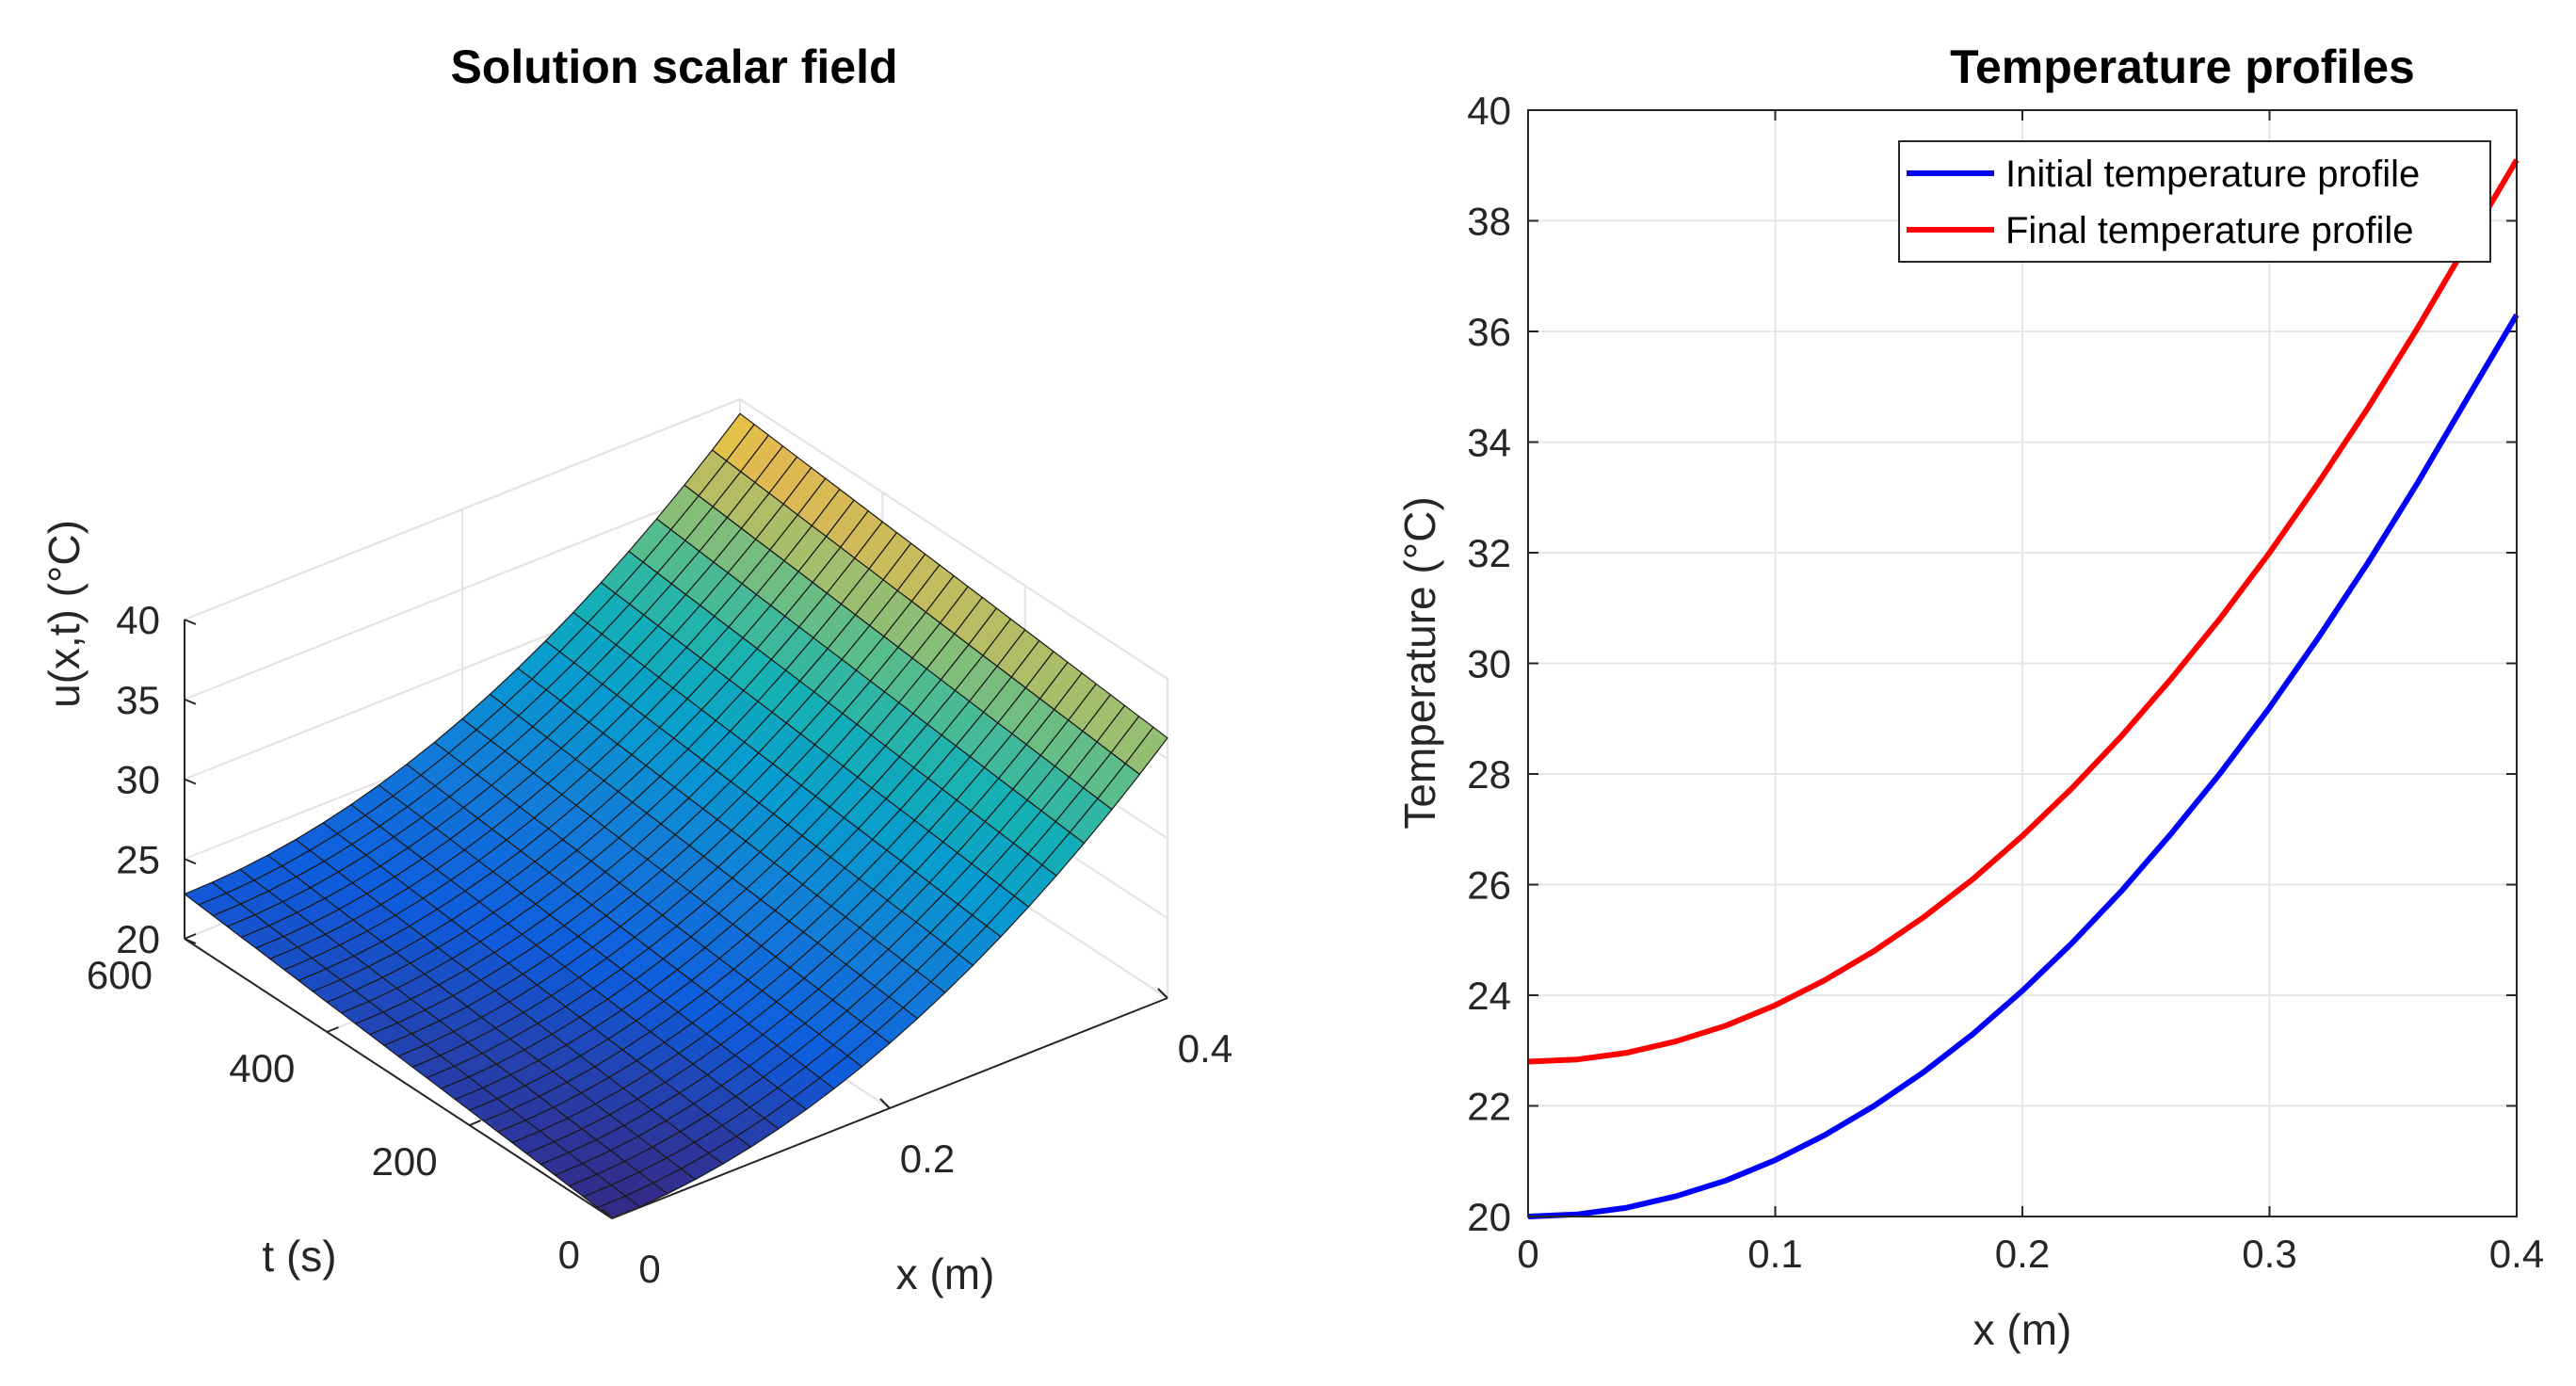 Image resolution: width=2576 pixels, height=1386 pixels. Describe the element at coordinates (138, 620) in the screenshot. I see `z-tick-label: 40` at that location.